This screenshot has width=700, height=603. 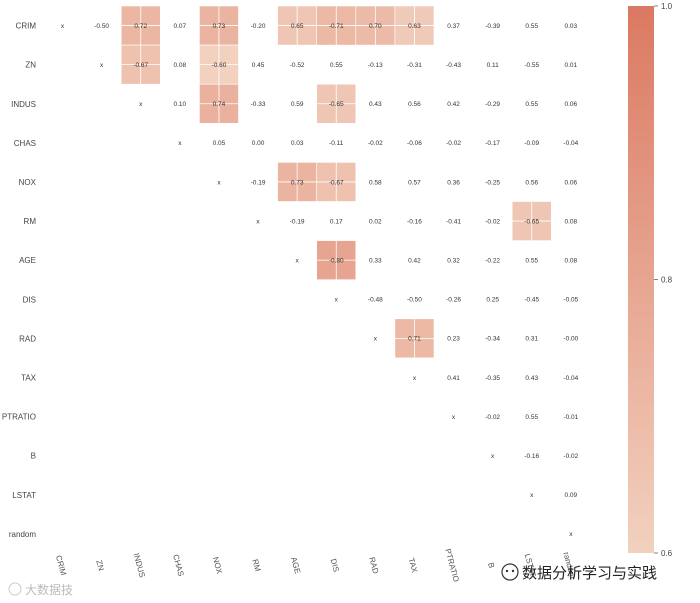 What do you see at coordinates (571, 65) in the screenshot?
I see `cell-value-label: 0.01` at bounding box center [571, 65].